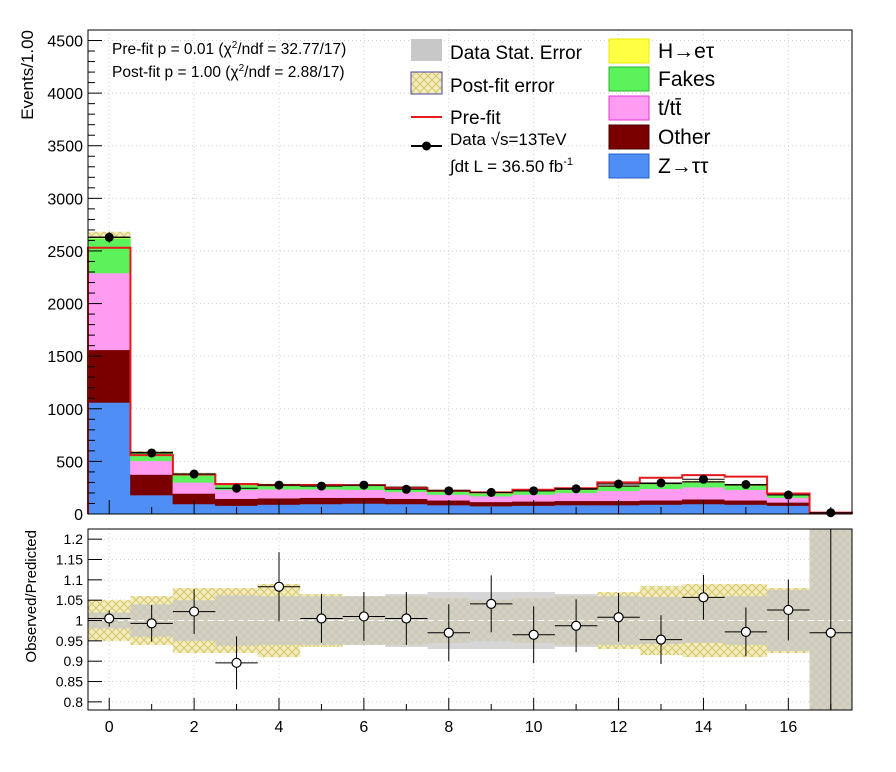 The image size is (896, 772). Describe the element at coordinates (629, 79) in the screenshot. I see `legend-swatch-fakes` at that location.